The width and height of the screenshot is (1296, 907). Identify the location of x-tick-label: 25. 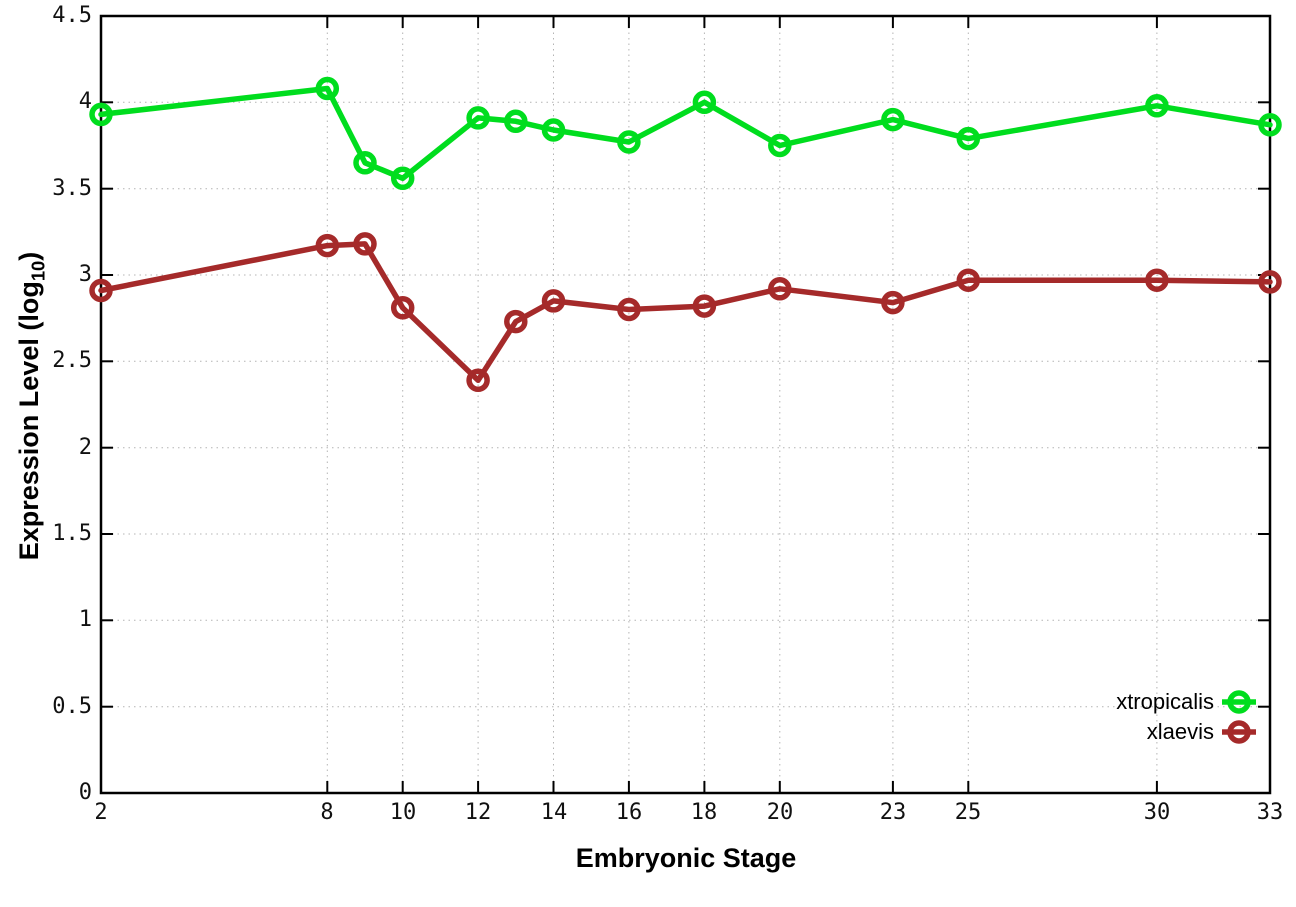
(968, 812).